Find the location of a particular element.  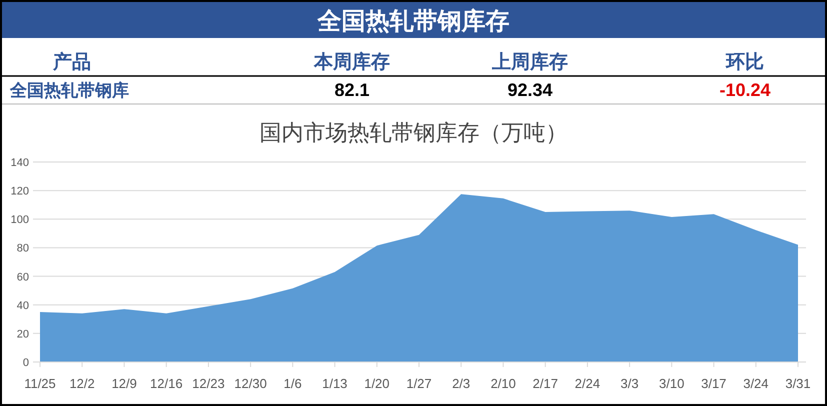

x-tick-label: 2/24 is located at coordinates (587, 383).